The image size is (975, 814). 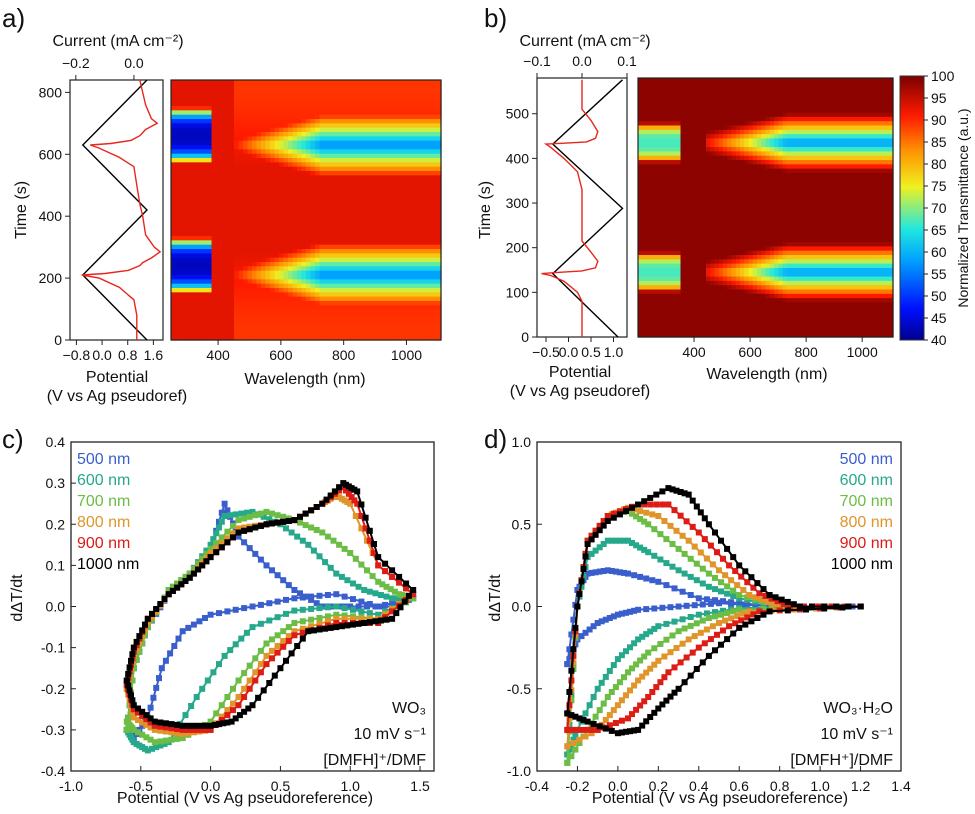 What do you see at coordinates (77, 355) in the screenshot?
I see `x-tick-label: −0.8` at bounding box center [77, 355].